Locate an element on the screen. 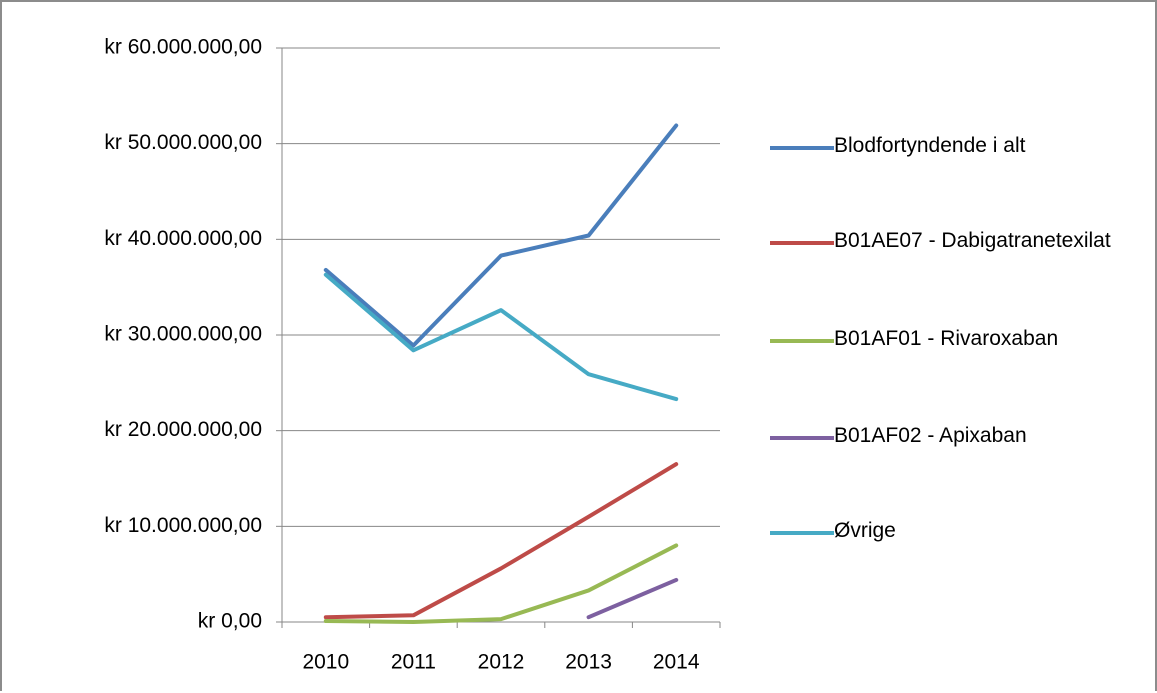 The image size is (1157, 693). legend-label: B01AE07 - Dabigatranetexilat is located at coordinates (972, 240).